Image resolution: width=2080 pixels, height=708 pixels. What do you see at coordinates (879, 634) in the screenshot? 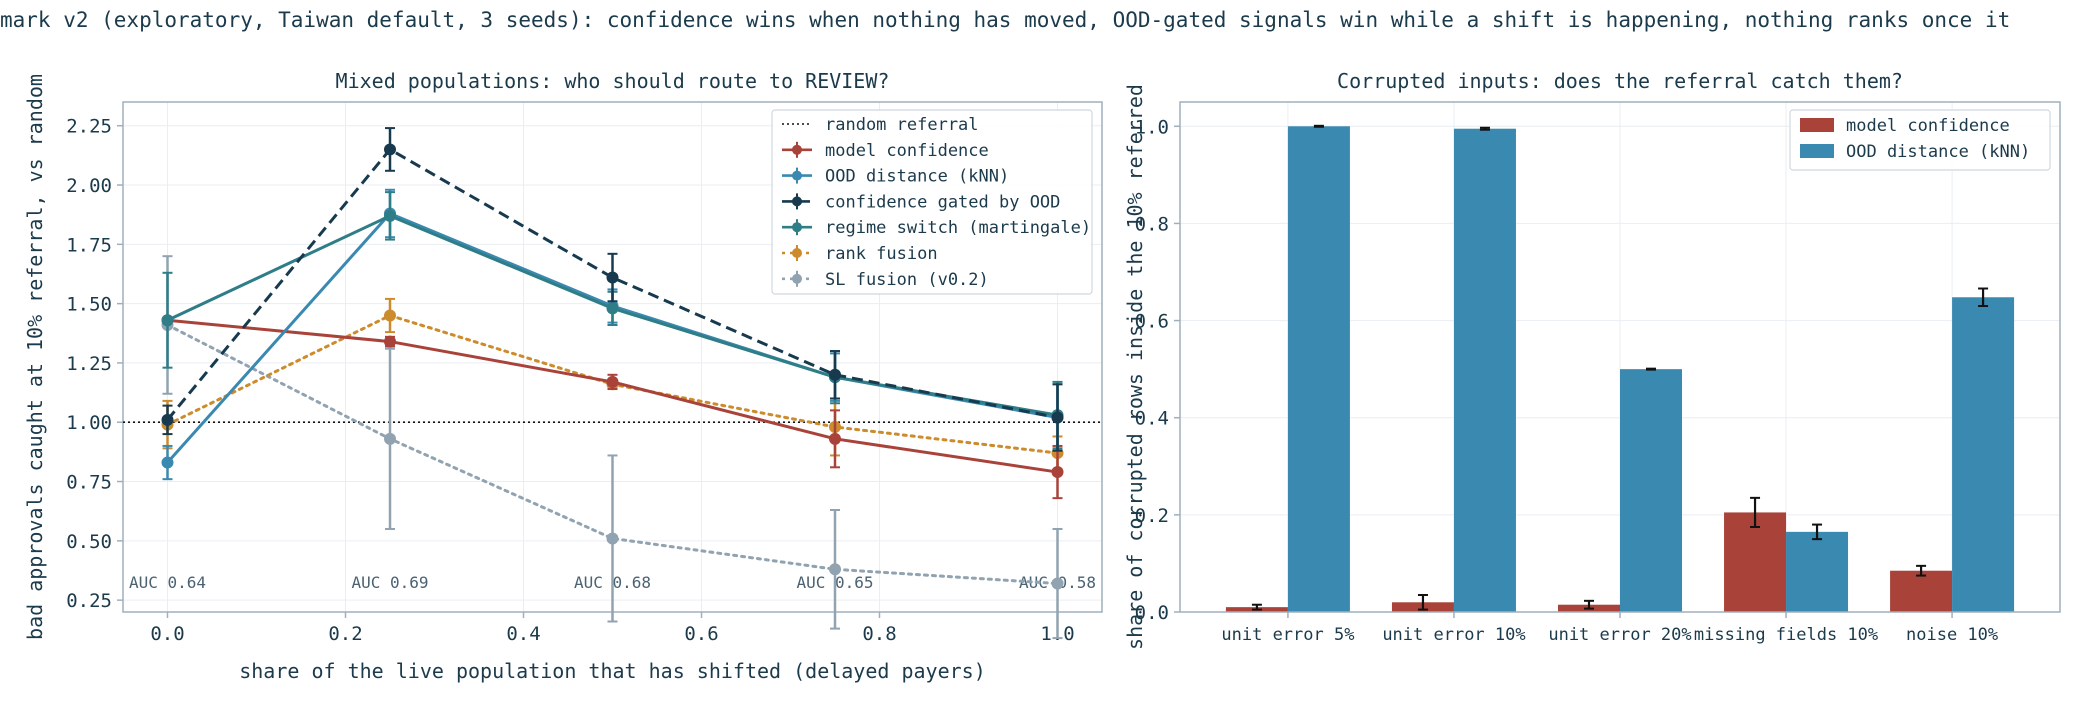
I see `x-tick-label: 0.8` at bounding box center [879, 634].